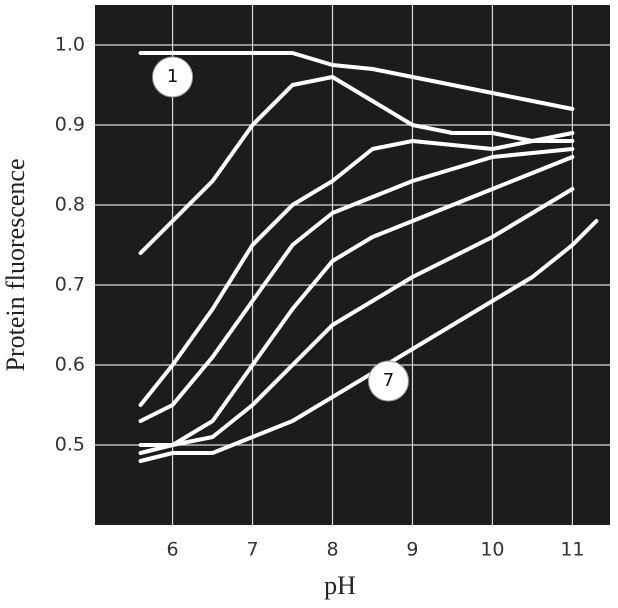 The height and width of the screenshot is (608, 618). I want to click on x-tick-label: 10, so click(492, 550).